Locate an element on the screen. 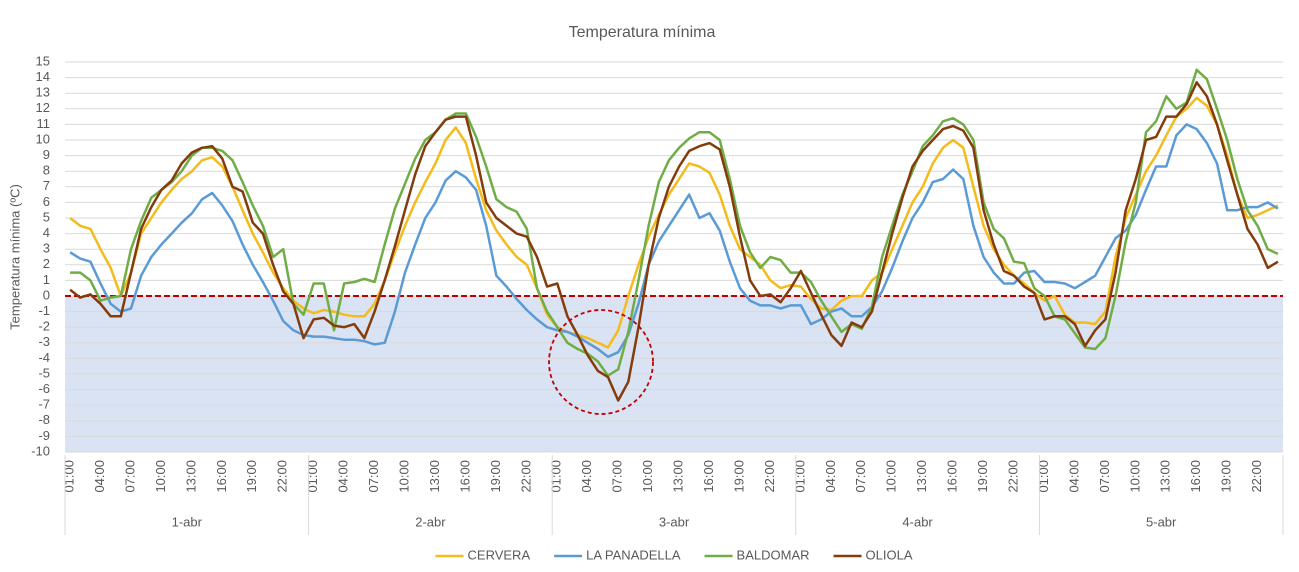 Image resolution: width=1299 pixels, height=572 pixels. legend-item: CERVERA is located at coordinates (483, 554).